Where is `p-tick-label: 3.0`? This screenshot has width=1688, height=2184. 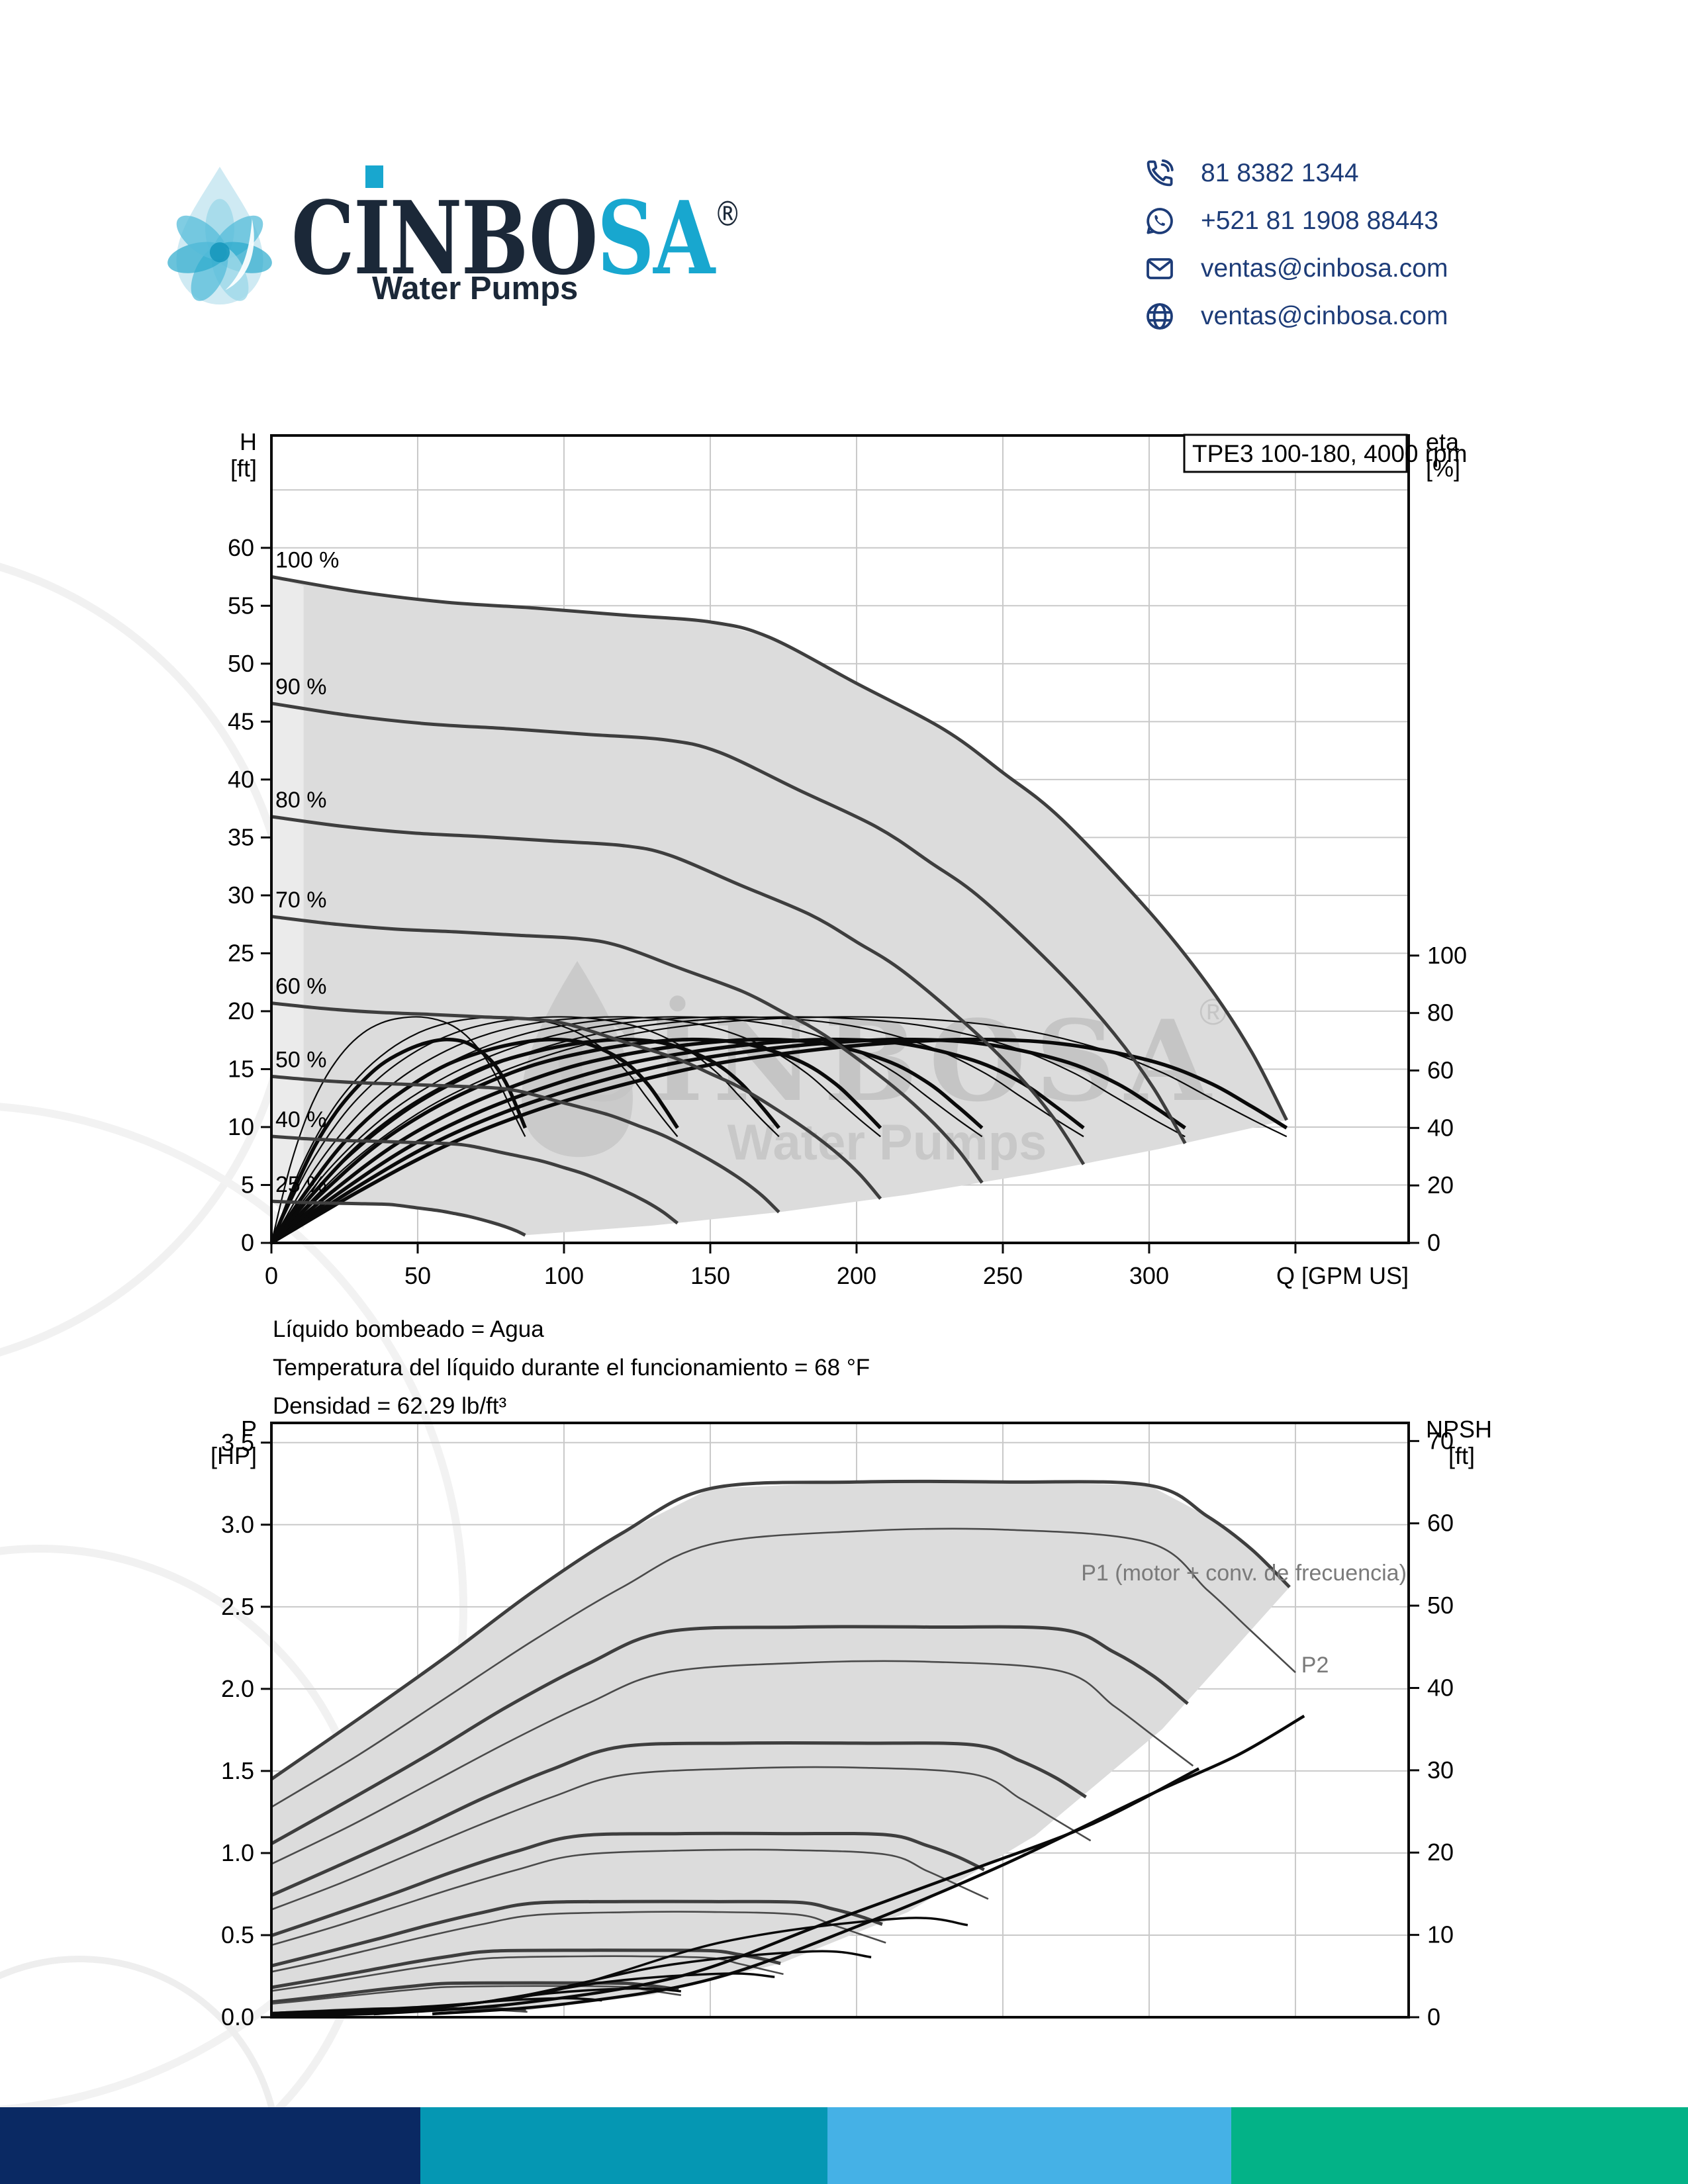
p-tick-label: 3.0 is located at coordinates (237, 1524).